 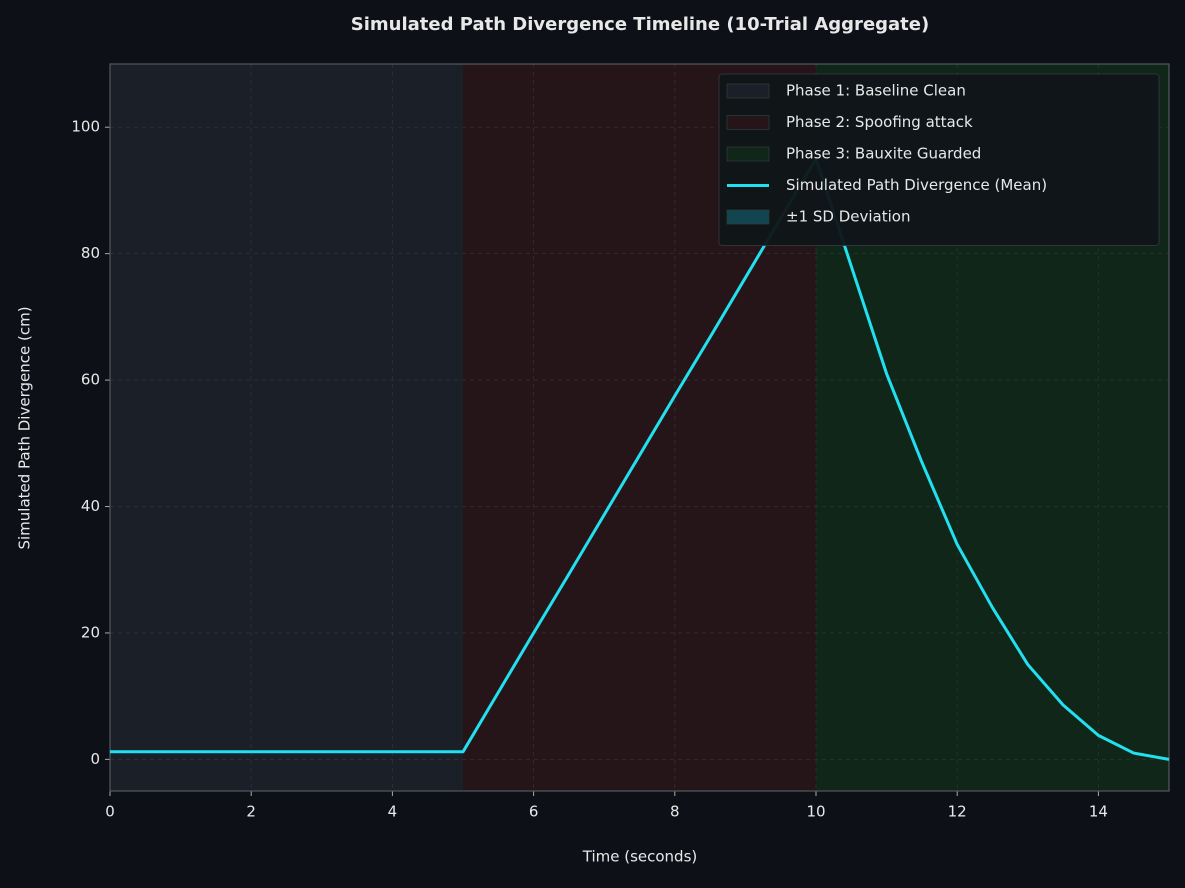 What do you see at coordinates (957, 812) in the screenshot?
I see `x-tick-label: 12` at bounding box center [957, 812].